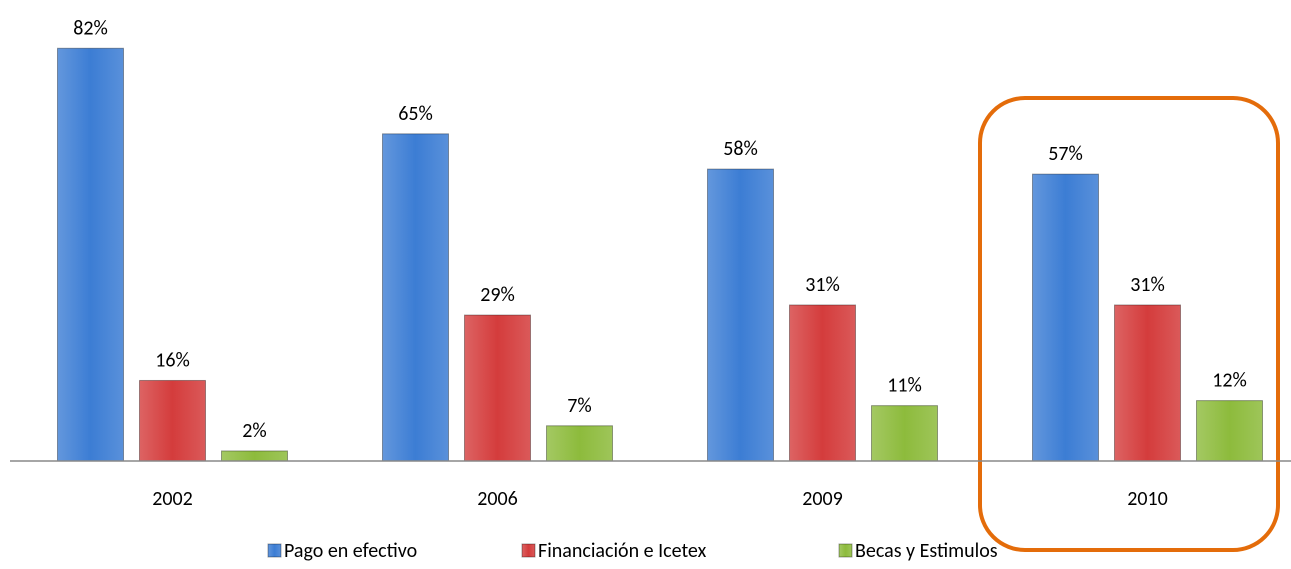 This screenshot has width=1291, height=569. I want to click on value-label: 29%, so click(497, 295).